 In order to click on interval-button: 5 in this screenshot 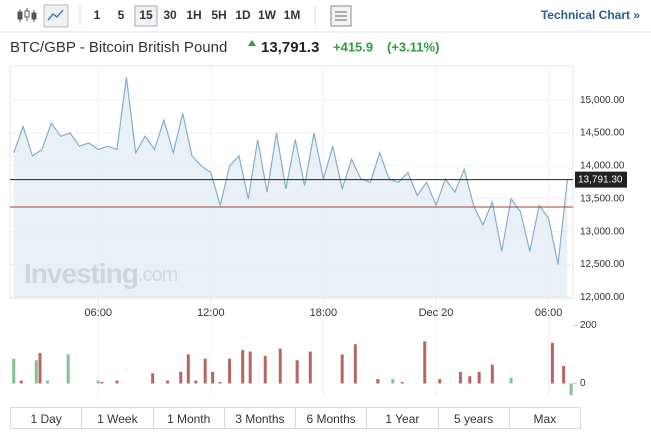, I will do `click(121, 15)`.